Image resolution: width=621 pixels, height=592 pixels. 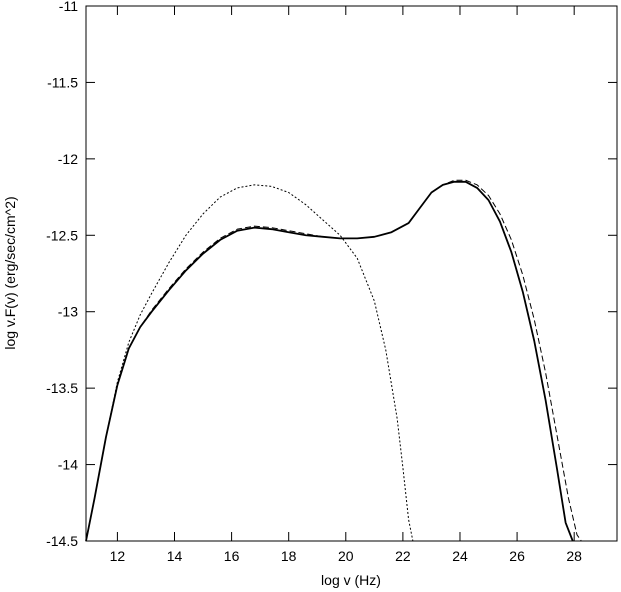 What do you see at coordinates (68, 7) in the screenshot?
I see `y-tick-label: -11` at bounding box center [68, 7].